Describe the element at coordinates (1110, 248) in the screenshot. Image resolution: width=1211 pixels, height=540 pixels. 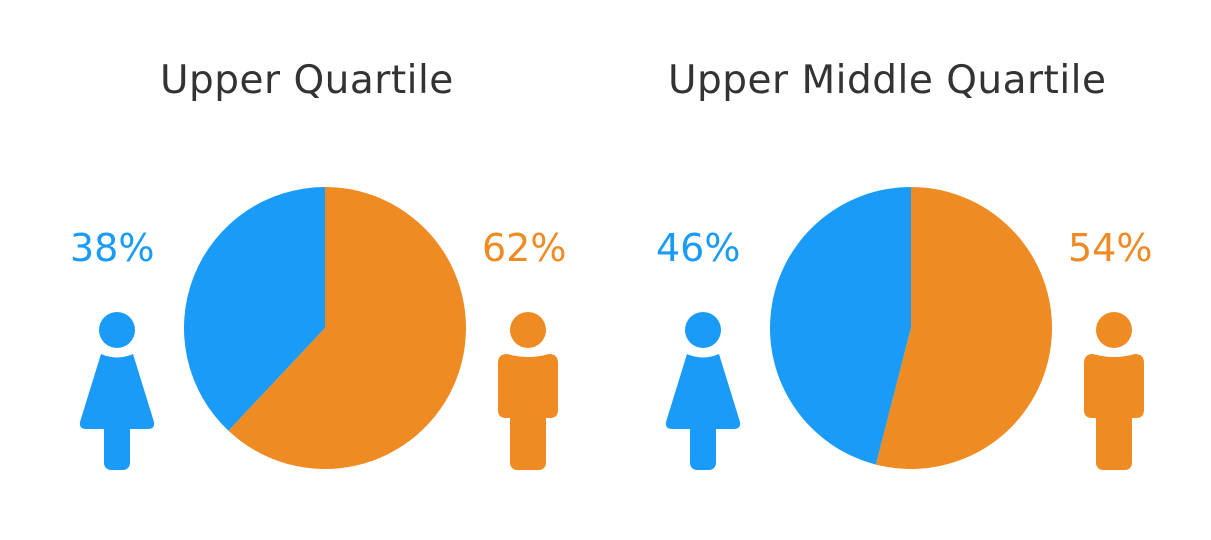
I see `male-percent-label: 54%` at that location.